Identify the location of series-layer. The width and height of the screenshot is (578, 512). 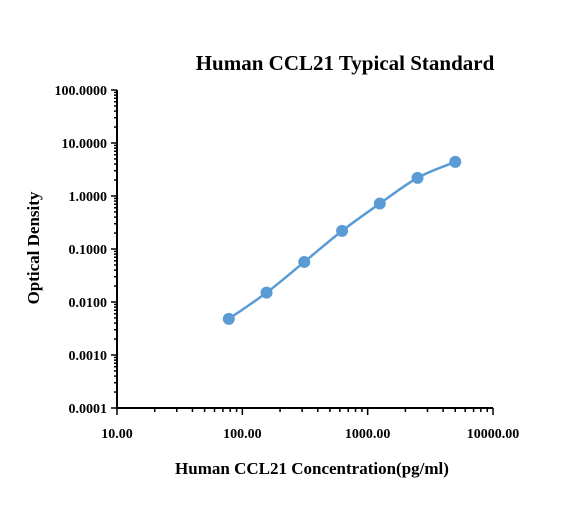
(342, 240).